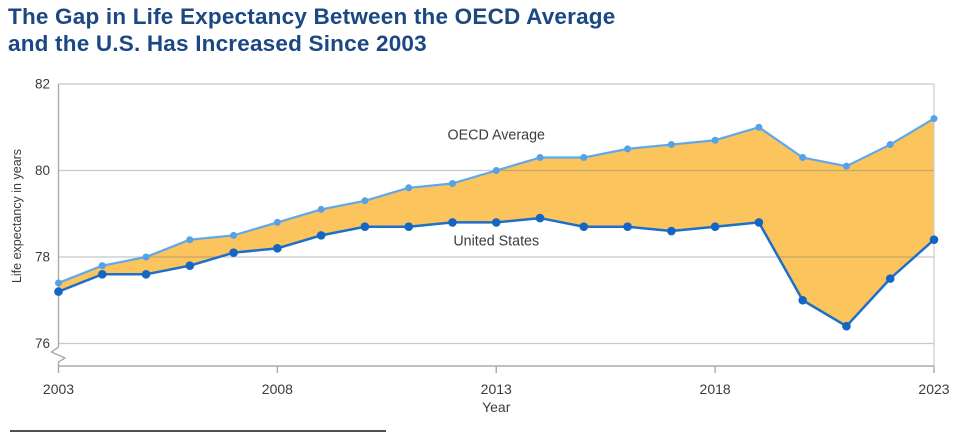 The image size is (960, 436). I want to click on data-point-s1-2015, so click(584, 227).